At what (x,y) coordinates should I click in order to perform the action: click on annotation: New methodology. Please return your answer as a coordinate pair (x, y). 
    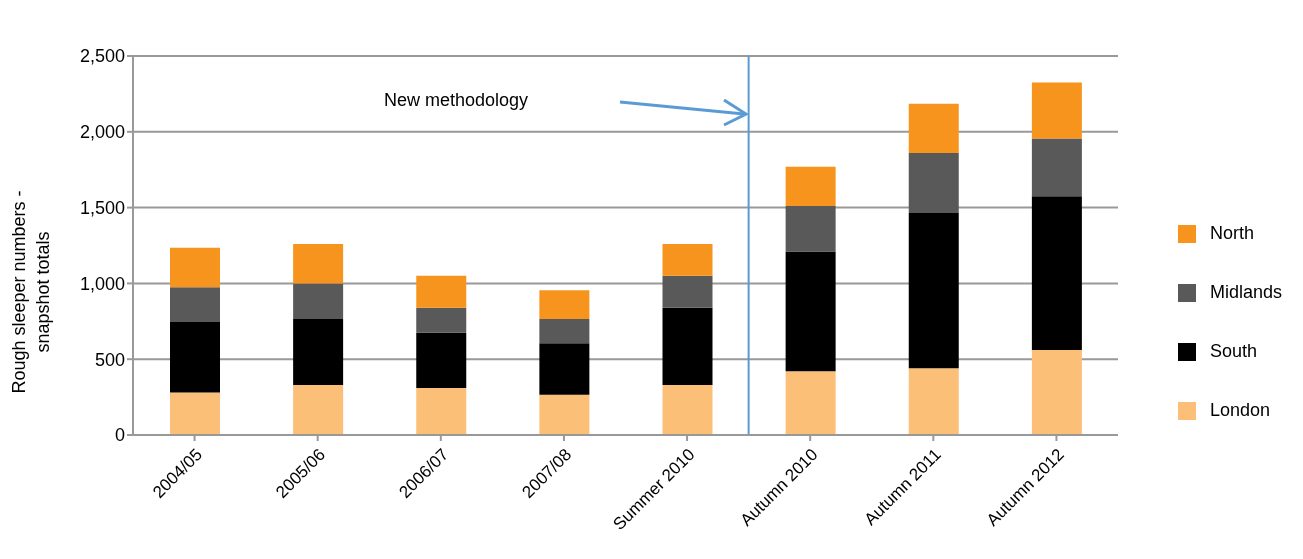
    Looking at the image, I should click on (456, 100).